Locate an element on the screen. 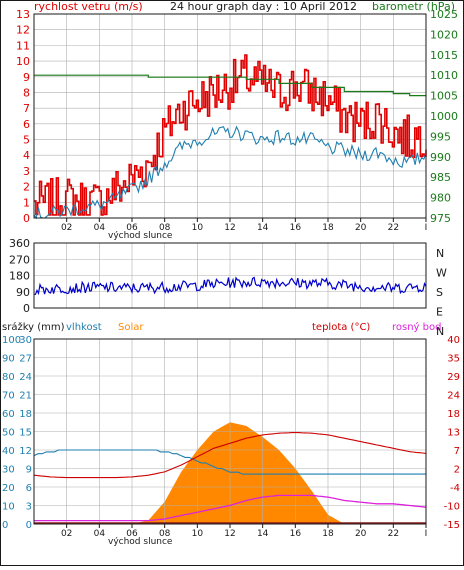  lower-xaxis-label: 22 is located at coordinates (393, 534).